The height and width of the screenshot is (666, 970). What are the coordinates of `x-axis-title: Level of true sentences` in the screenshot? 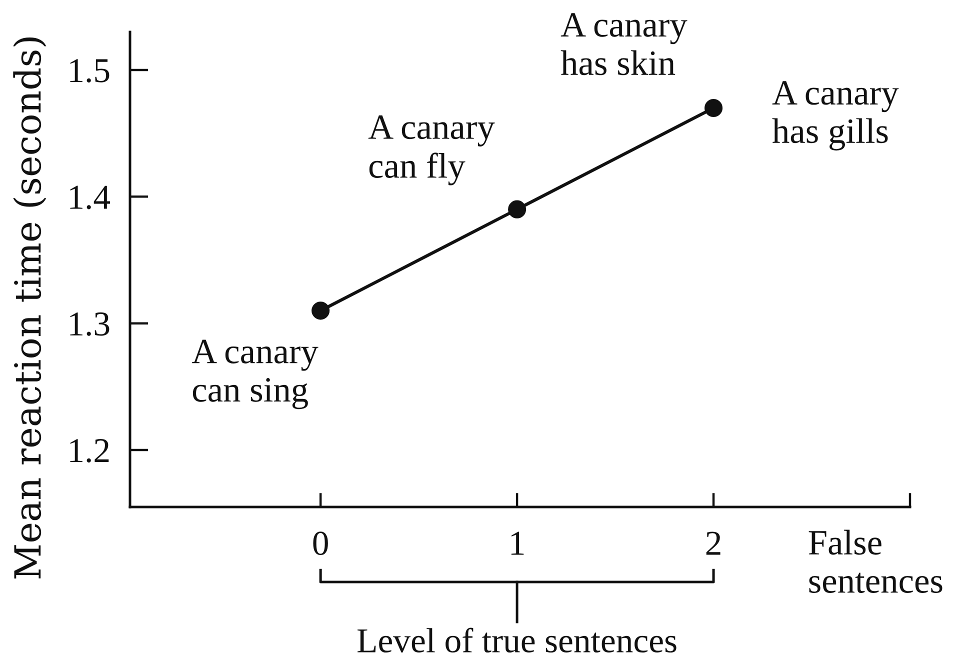 It's located at (517, 640).